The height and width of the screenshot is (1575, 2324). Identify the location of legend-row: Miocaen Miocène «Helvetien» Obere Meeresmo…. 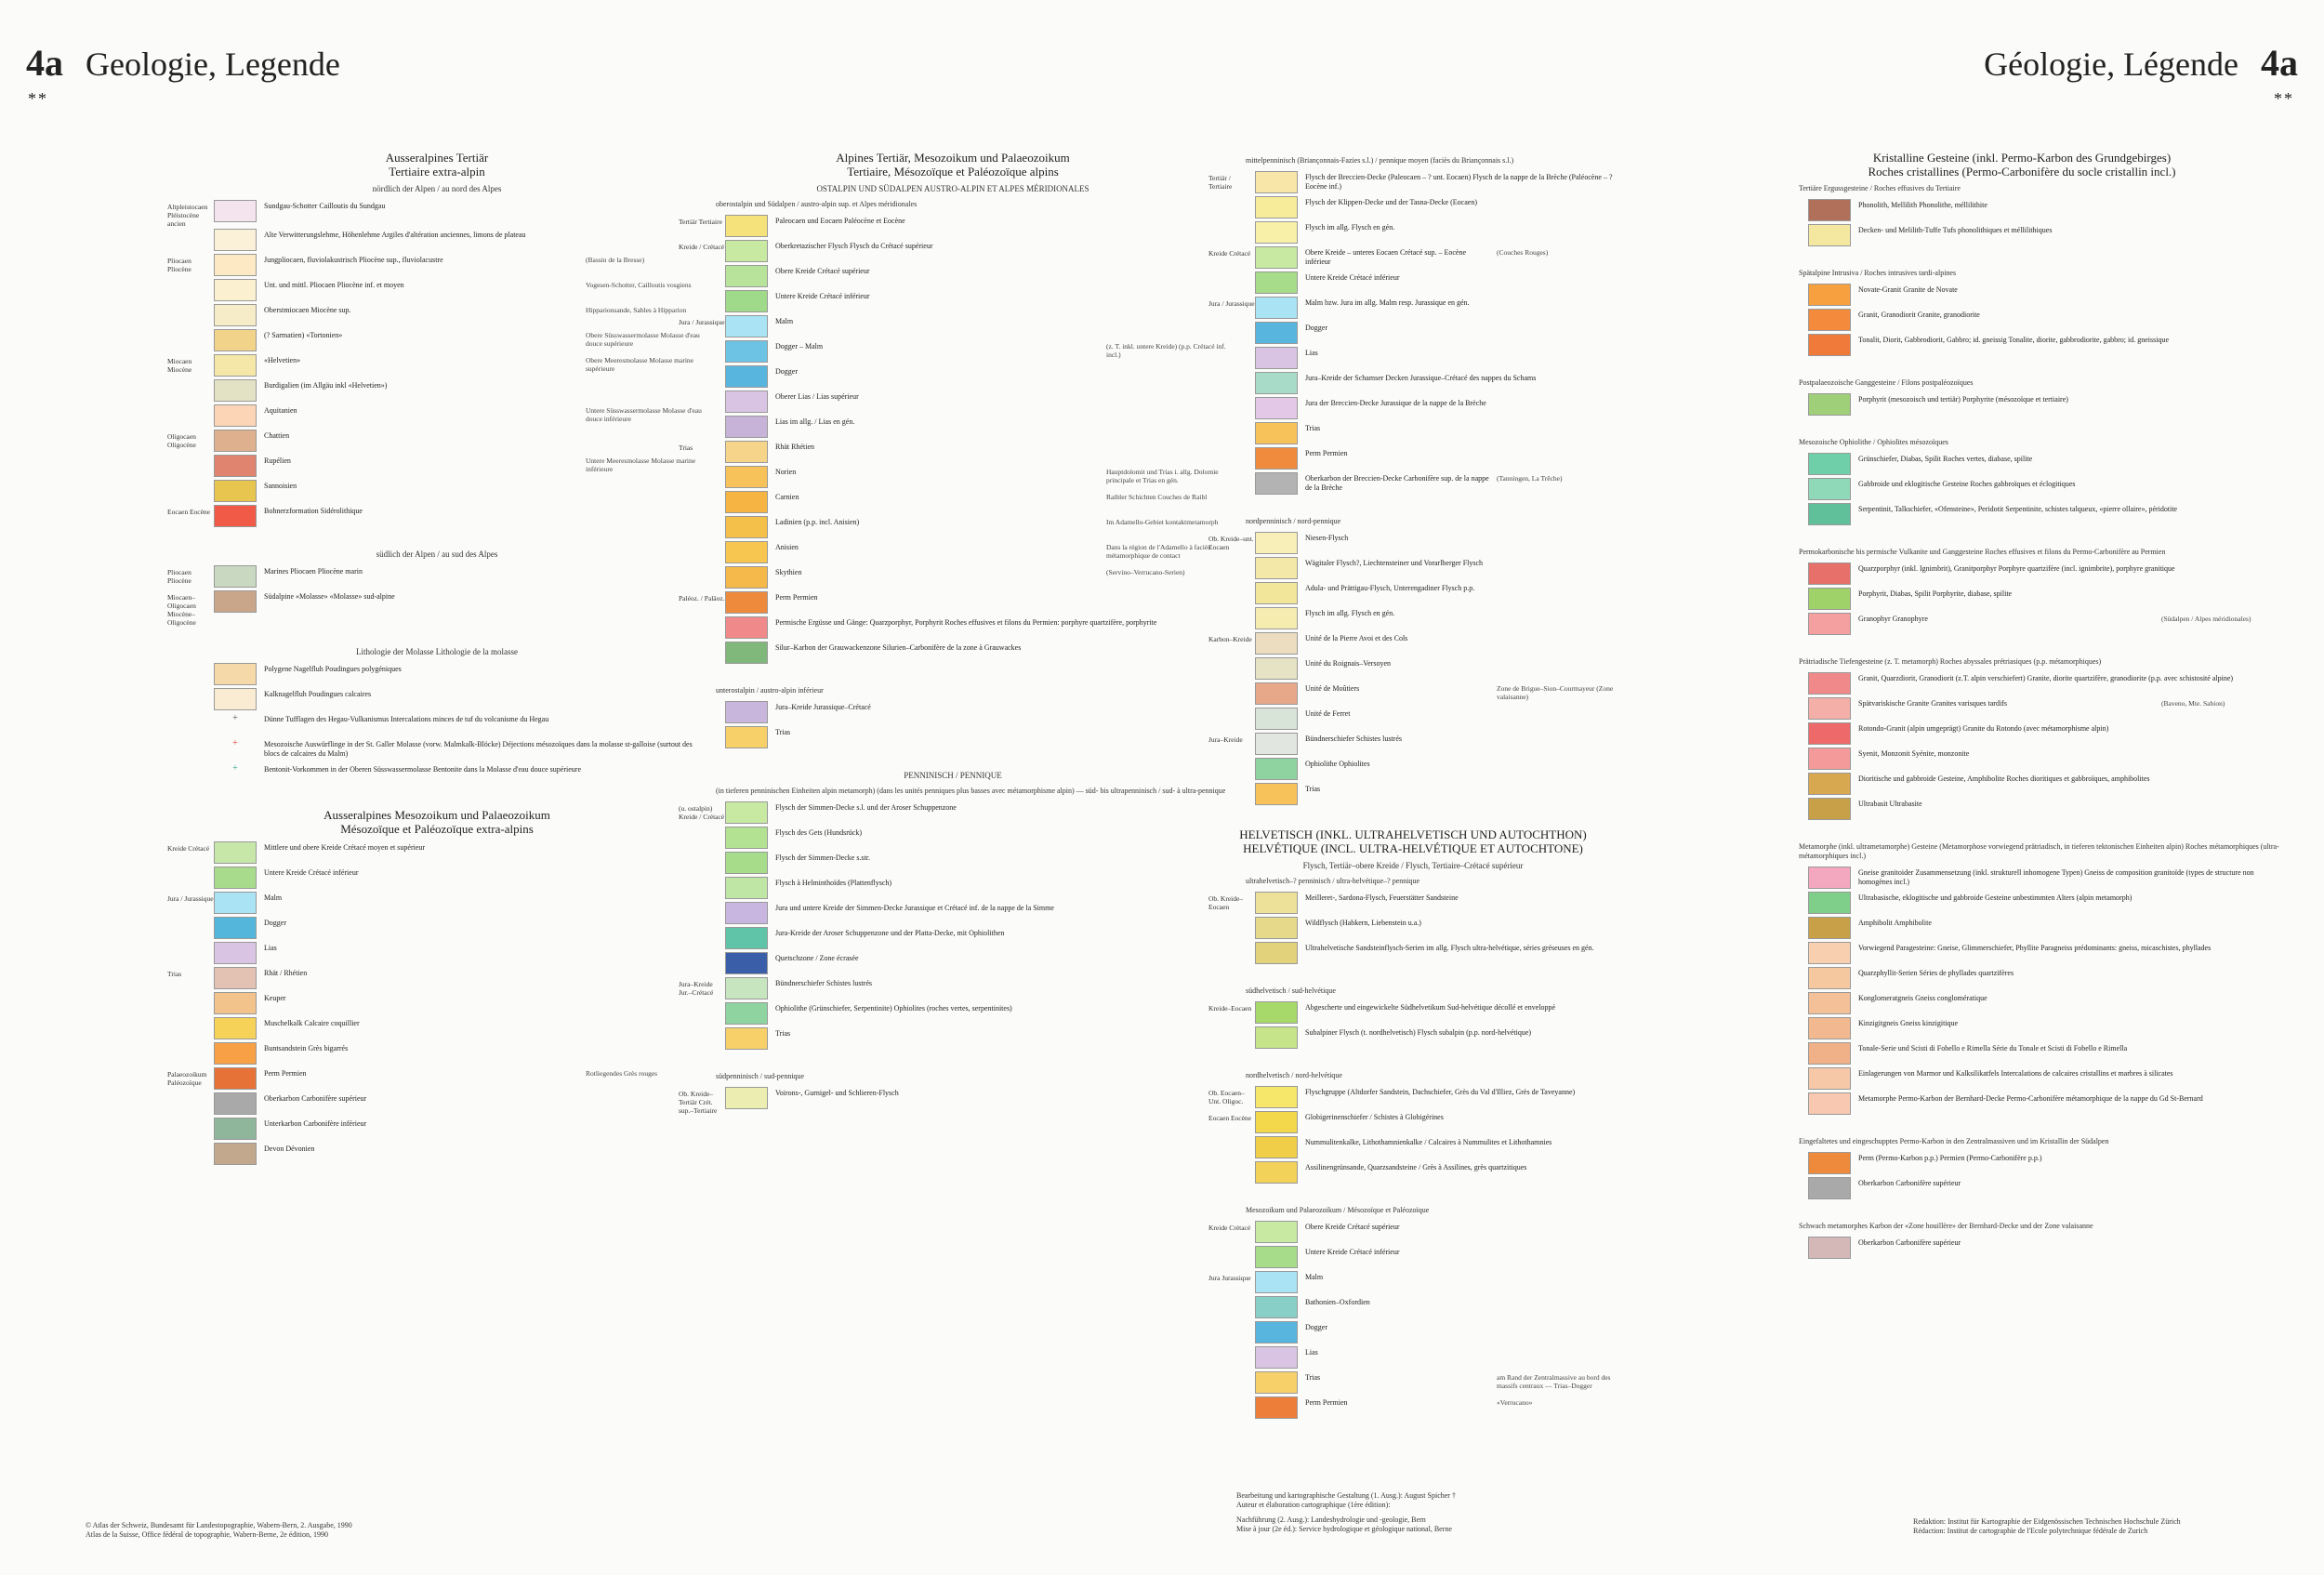
(436, 366).